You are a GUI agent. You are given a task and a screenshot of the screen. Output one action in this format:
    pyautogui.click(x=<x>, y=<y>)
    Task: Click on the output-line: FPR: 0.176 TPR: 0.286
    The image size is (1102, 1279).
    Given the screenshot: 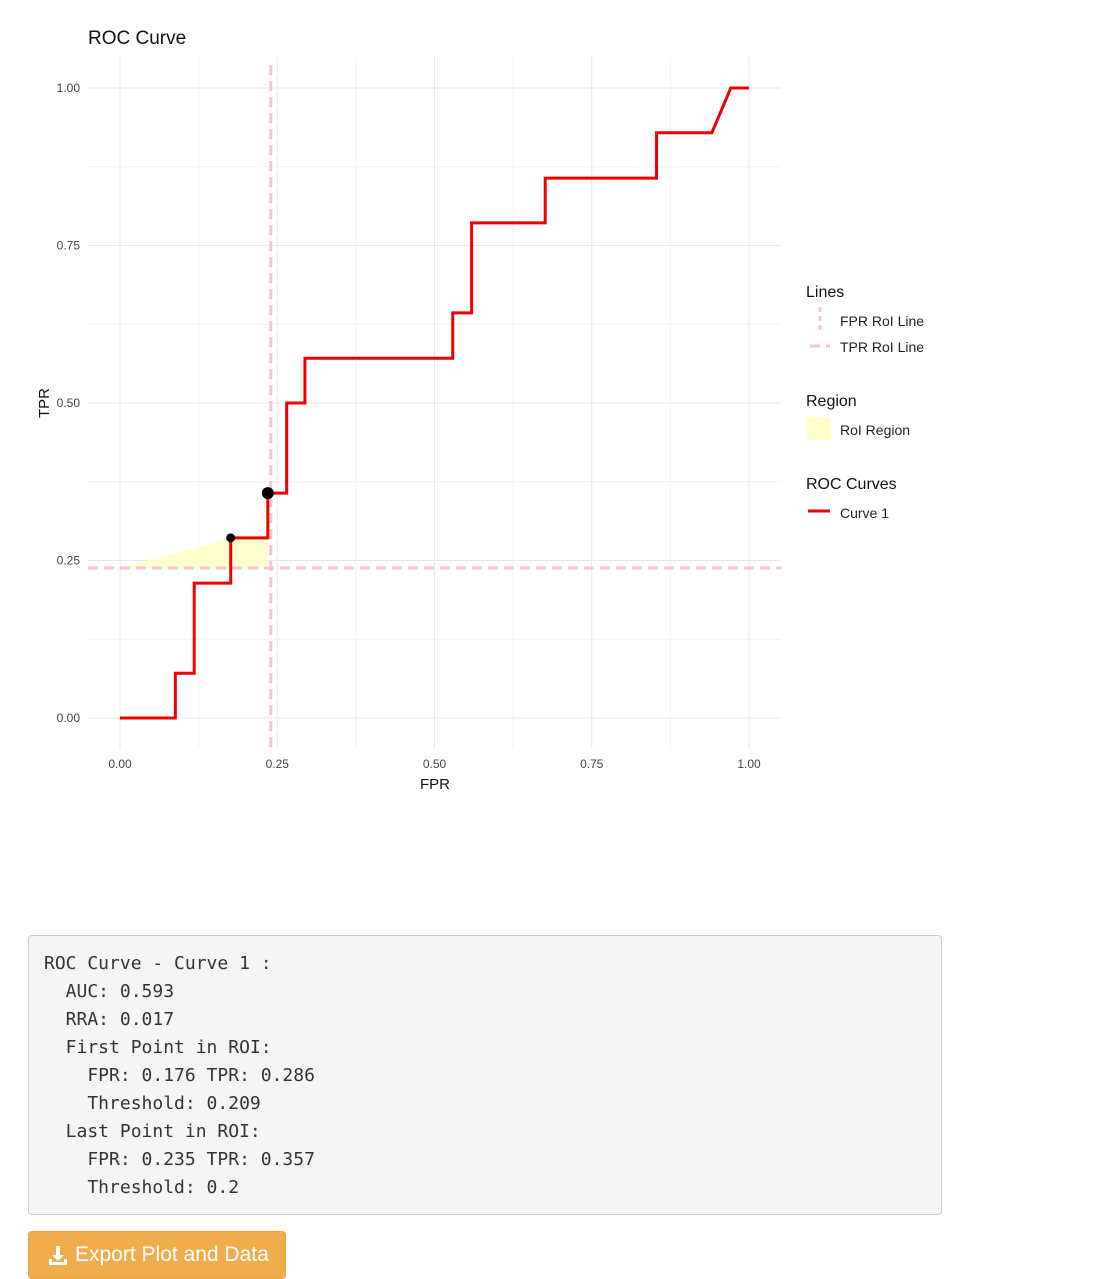 What is the action you would take?
    pyautogui.click(x=179, y=1075)
    